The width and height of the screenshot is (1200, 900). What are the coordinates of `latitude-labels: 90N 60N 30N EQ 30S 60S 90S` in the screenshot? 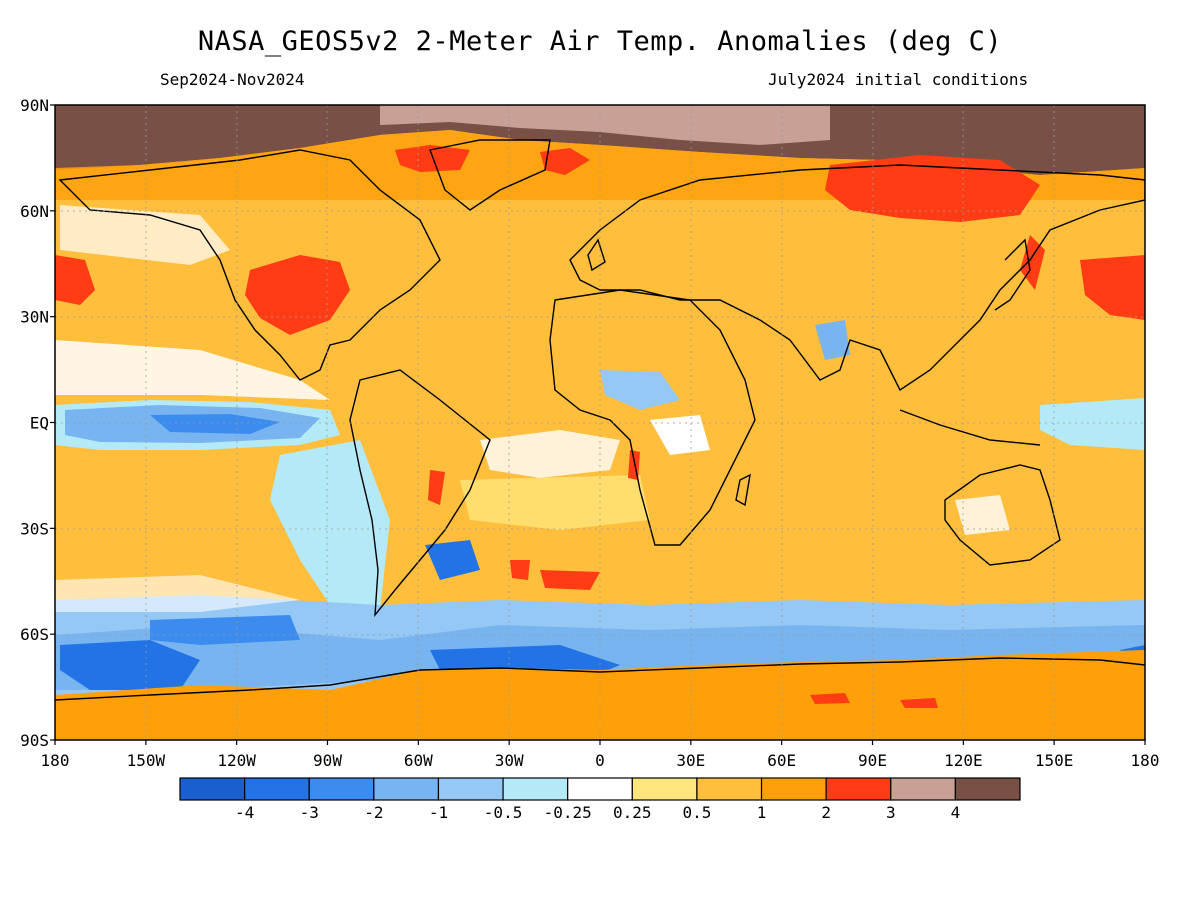 It's located at (37, 423).